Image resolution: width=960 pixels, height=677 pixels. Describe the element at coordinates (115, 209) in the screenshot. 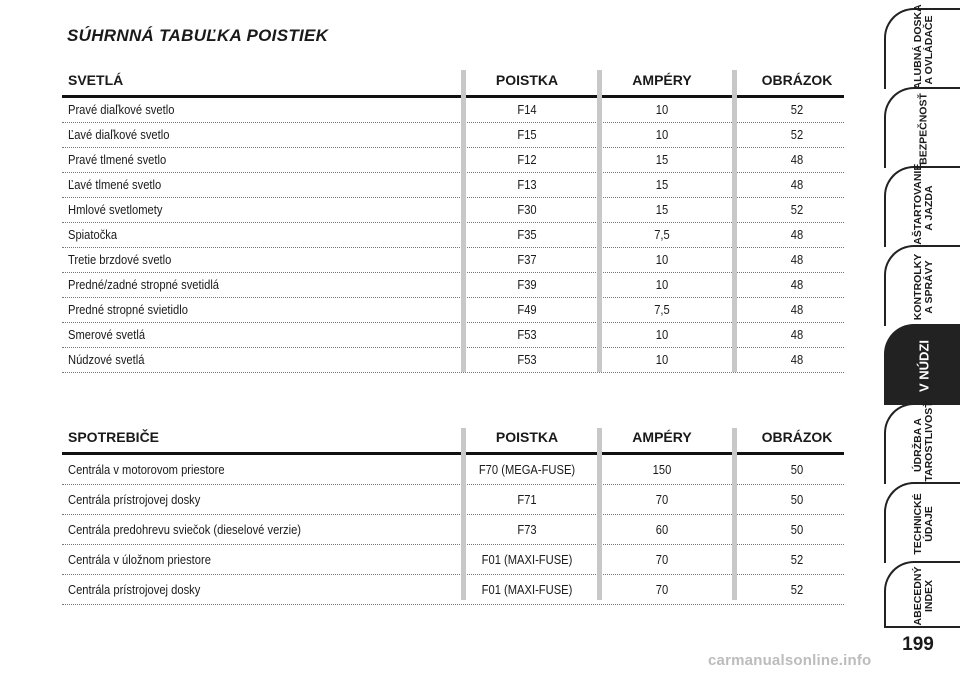

I see `row-label: Hmlové svetlomety` at that location.